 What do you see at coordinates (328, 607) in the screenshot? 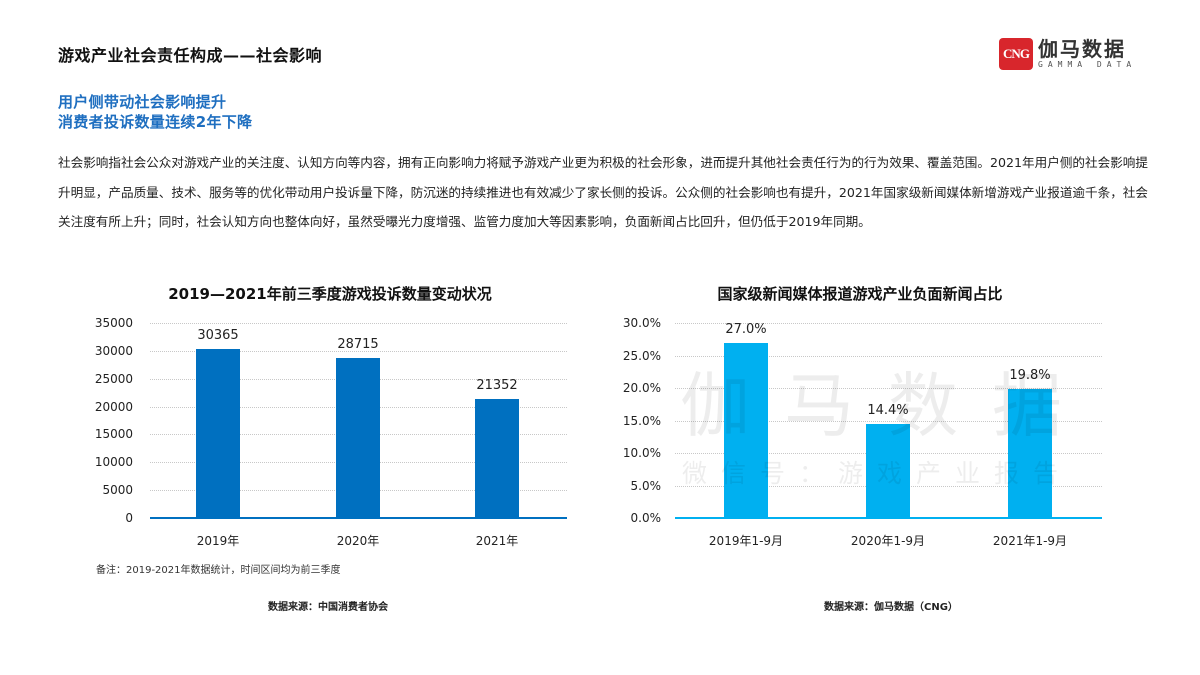
I see `chart1-source: 数据来源：中国消费者协会` at bounding box center [328, 607].